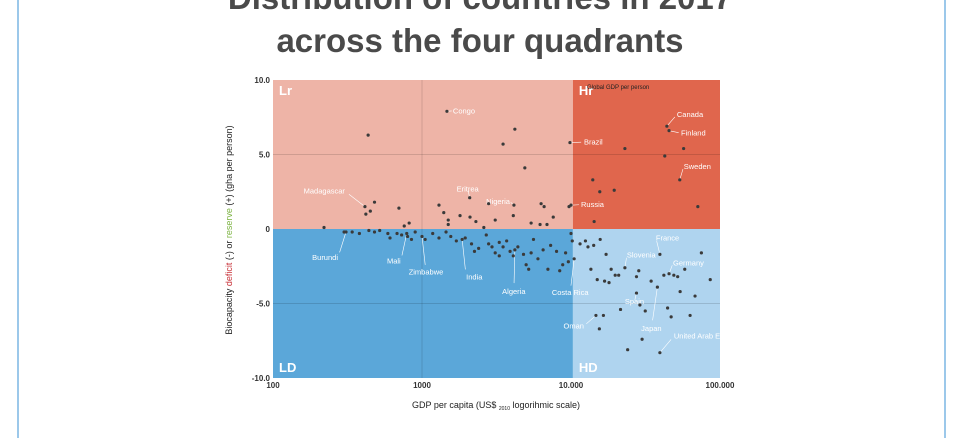 This screenshot has width=960, height=438. Describe the element at coordinates (693, 133) in the screenshot. I see `point-label: Finland` at that location.